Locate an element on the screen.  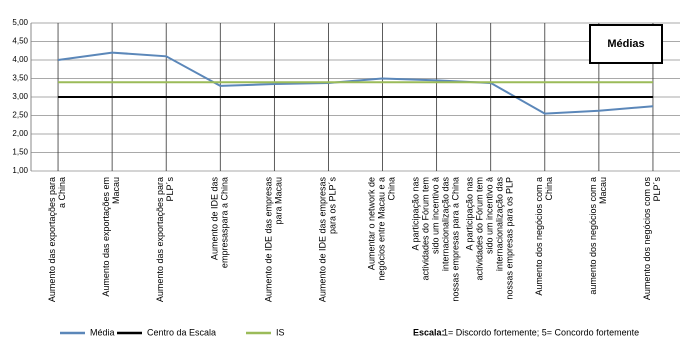
x-tick-label: Aumento das exportações paraPLP´s is located at coordinates (166, 240).